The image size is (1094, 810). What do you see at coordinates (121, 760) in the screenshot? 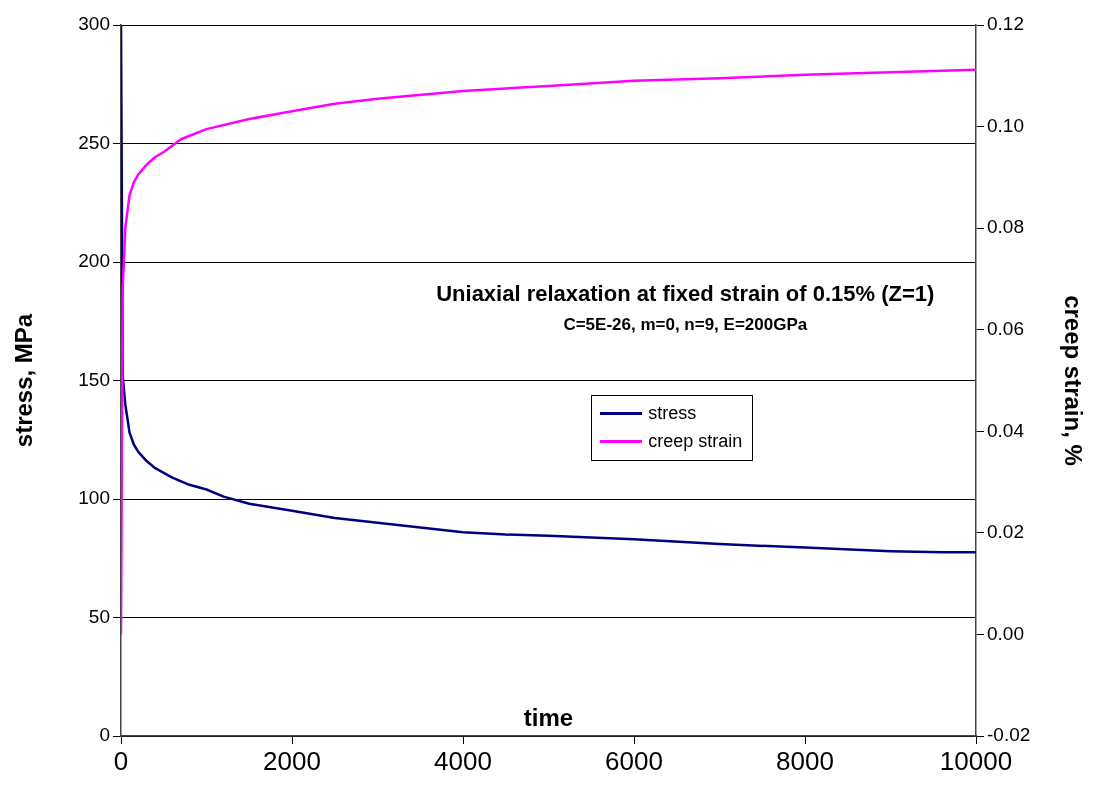
I see `x-tick-label: 0` at bounding box center [121, 760].